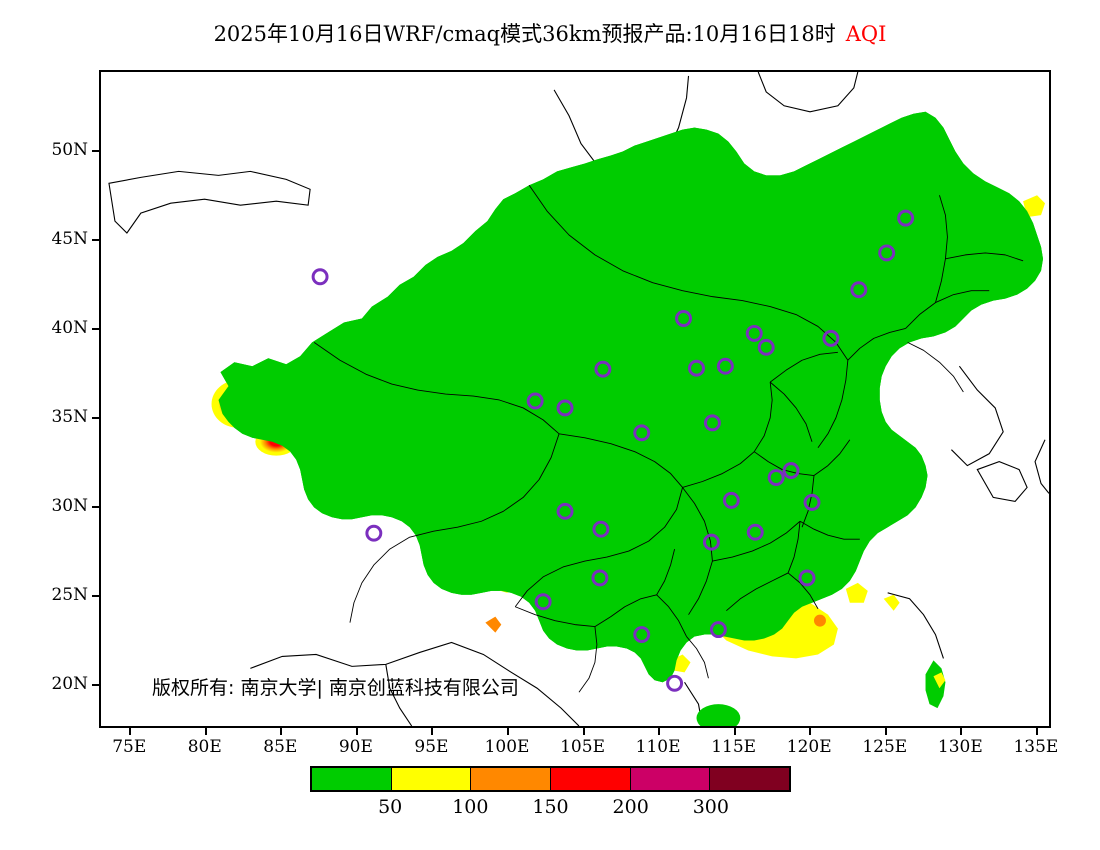 The height and width of the screenshot is (850, 1100). Describe the element at coordinates (431, 747) in the screenshot. I see `x-axis-label: 95E` at that location.